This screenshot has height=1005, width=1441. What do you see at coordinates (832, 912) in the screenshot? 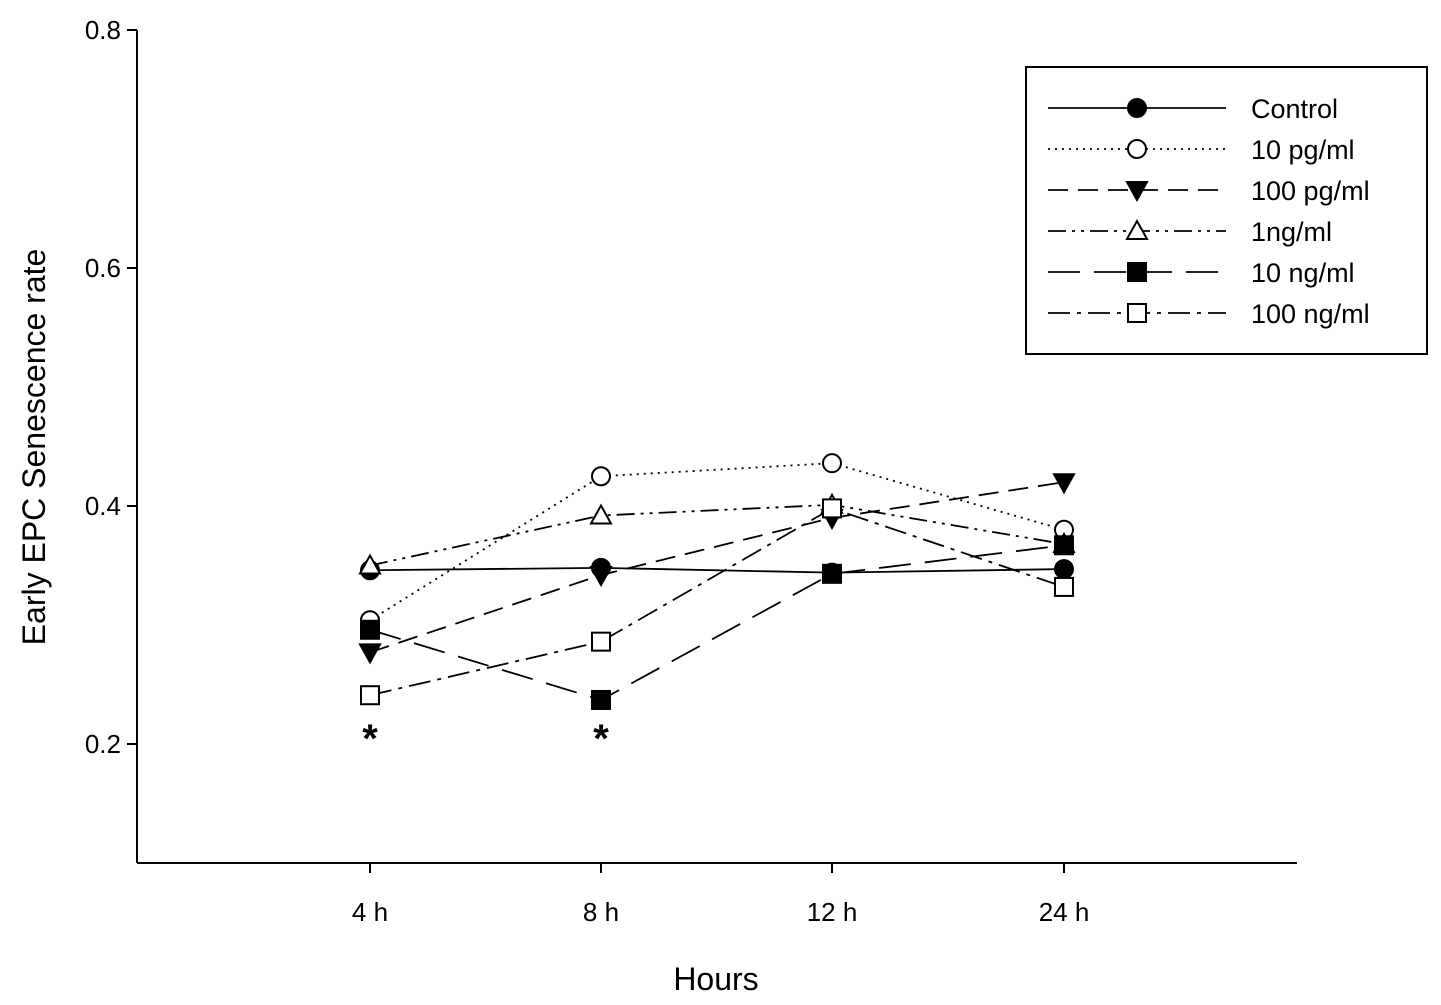
I see `x-tick-label: 12 h` at bounding box center [832, 912].